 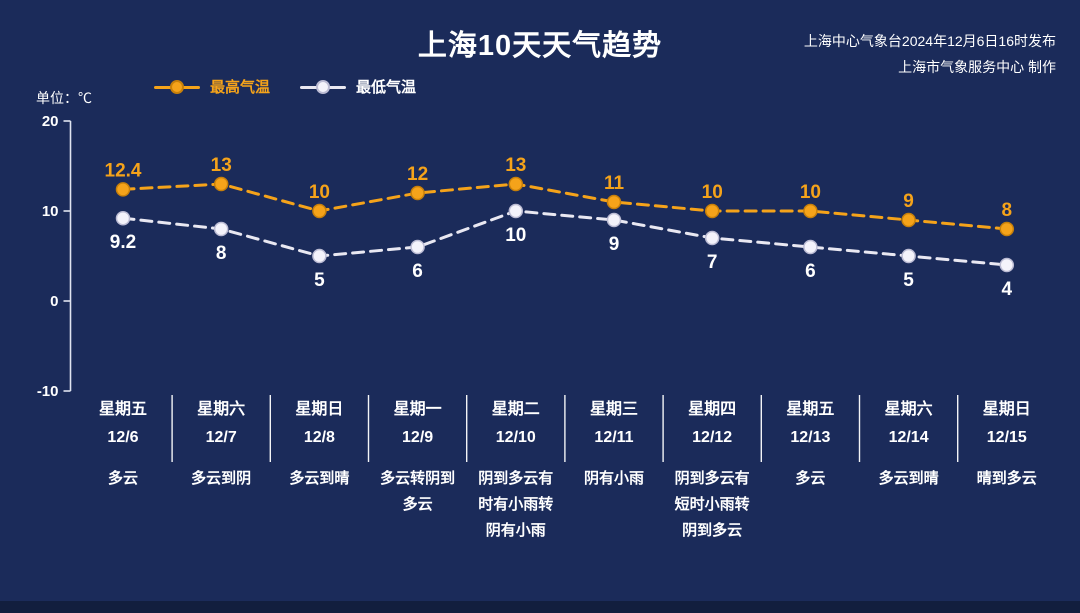 I want to click on bottom-edge-strip, so click(x=540, y=607).